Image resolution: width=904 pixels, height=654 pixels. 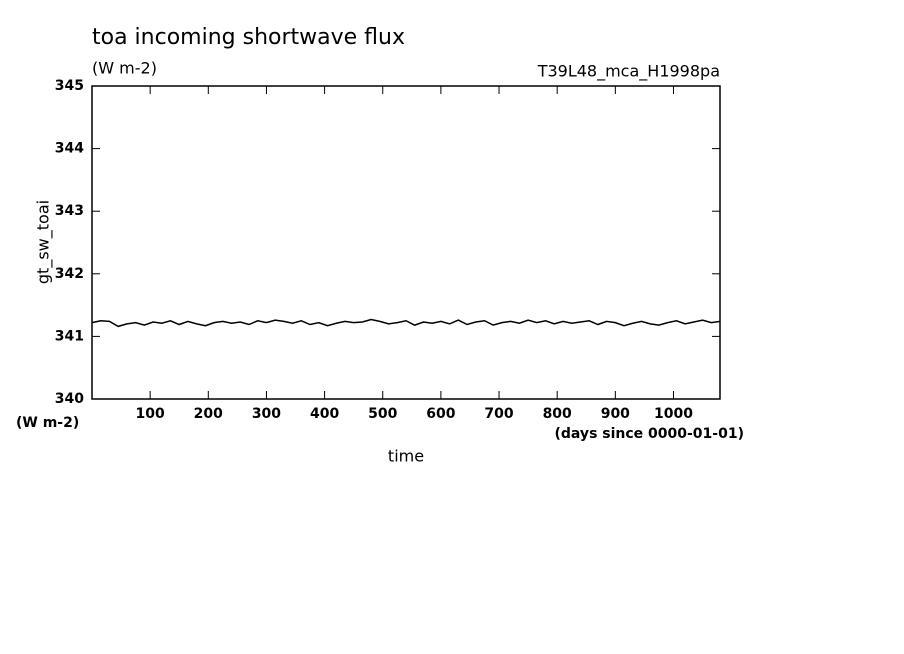 What do you see at coordinates (440, 414) in the screenshot?
I see `x-tick-label: 600` at bounding box center [440, 414].